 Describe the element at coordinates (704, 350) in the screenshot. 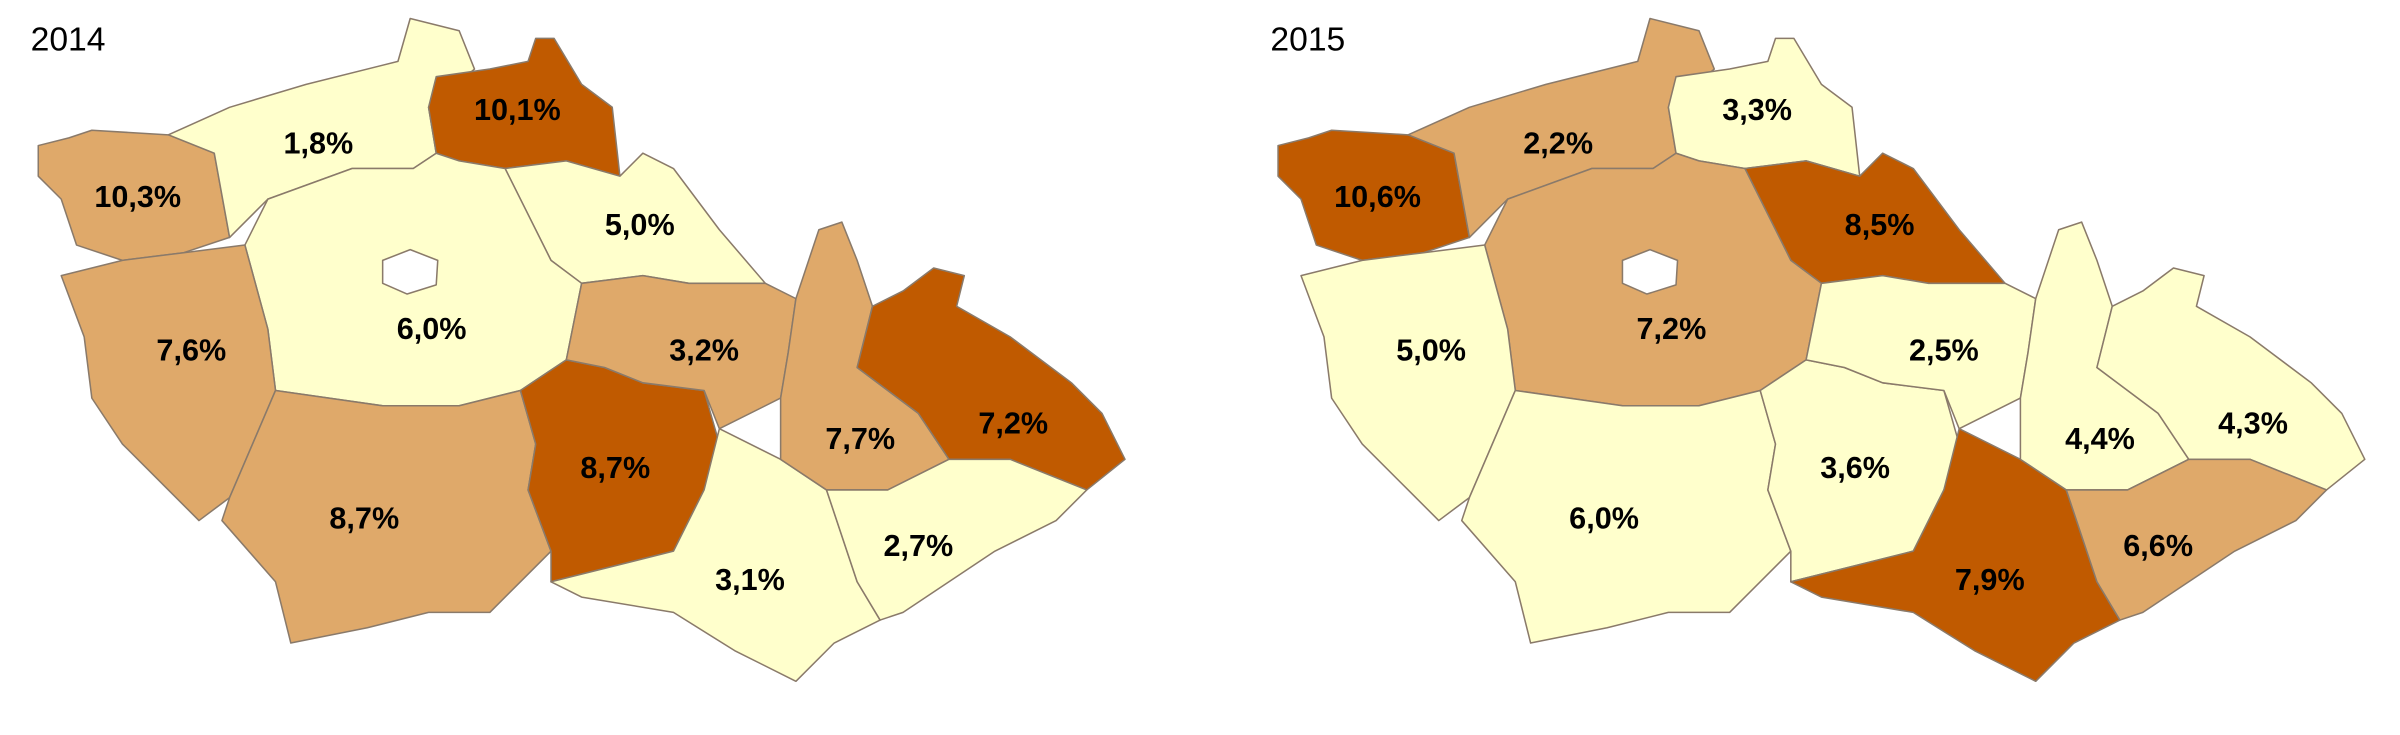

I see `region-label: 3,2%` at that location.